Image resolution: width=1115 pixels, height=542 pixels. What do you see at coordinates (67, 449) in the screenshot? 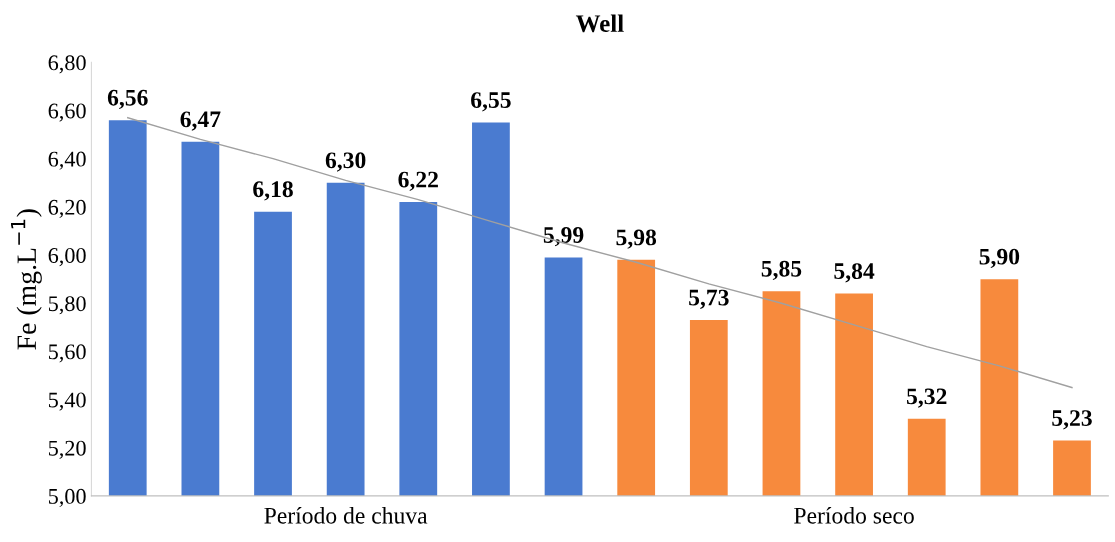
I see `y-tick-label: 5,20` at bounding box center [67, 449].